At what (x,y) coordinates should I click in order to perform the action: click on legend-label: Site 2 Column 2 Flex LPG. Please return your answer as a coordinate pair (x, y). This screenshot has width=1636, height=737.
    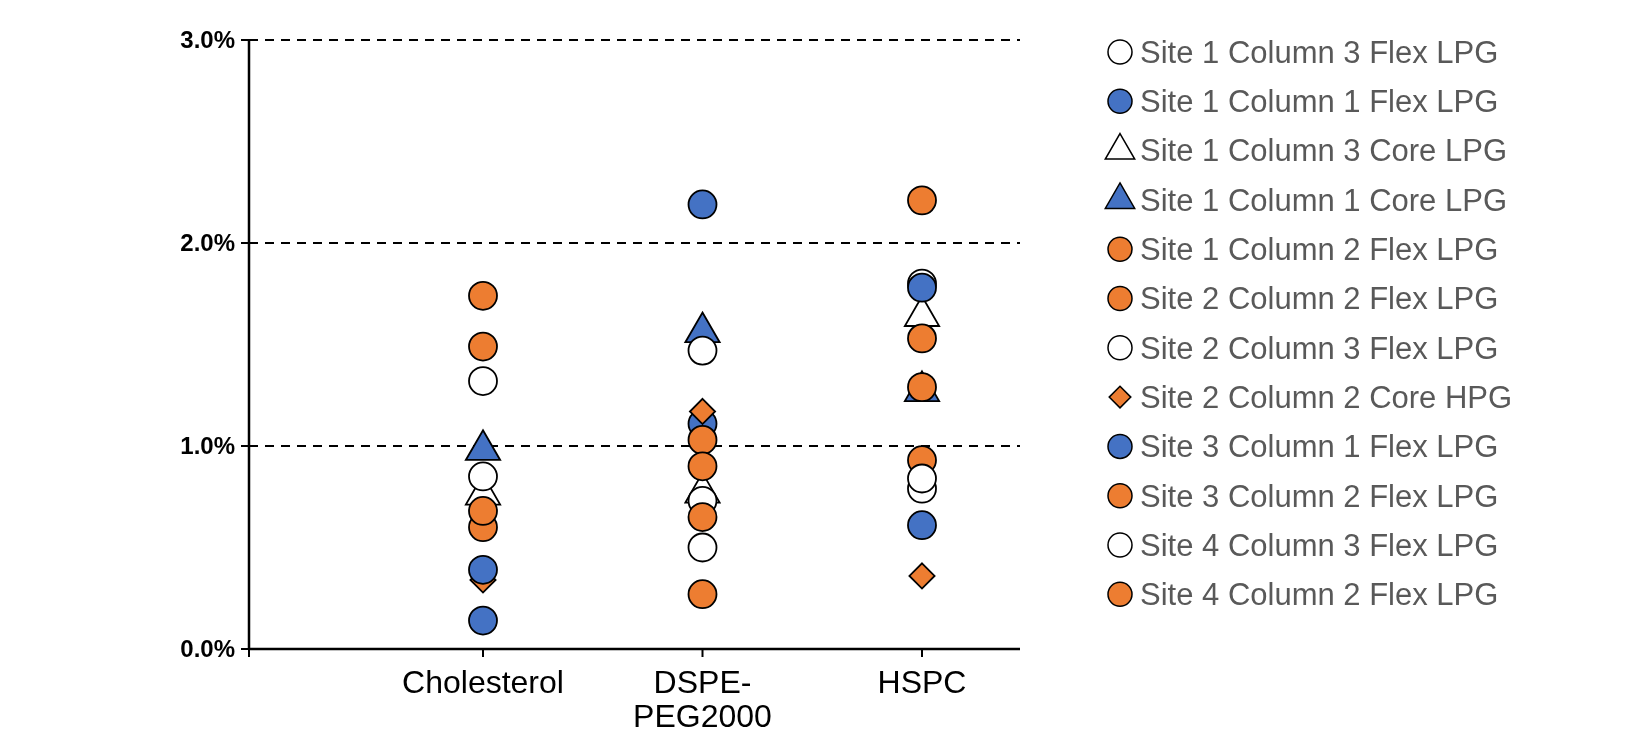
    Looking at the image, I should click on (1319, 299).